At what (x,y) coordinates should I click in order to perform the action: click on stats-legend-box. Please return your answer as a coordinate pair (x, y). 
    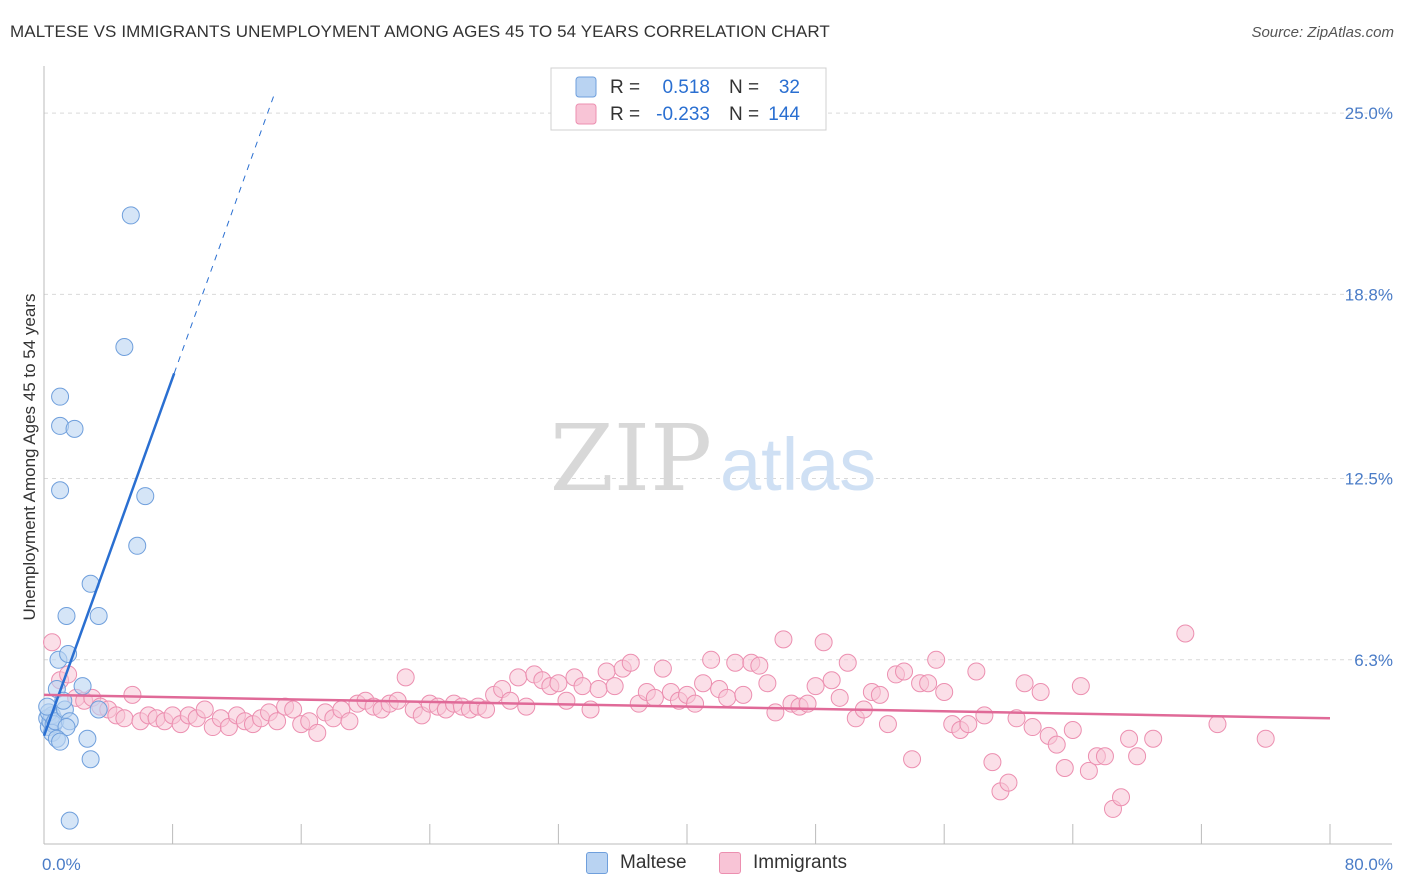
    Looking at the image, I should click on (688, 99).